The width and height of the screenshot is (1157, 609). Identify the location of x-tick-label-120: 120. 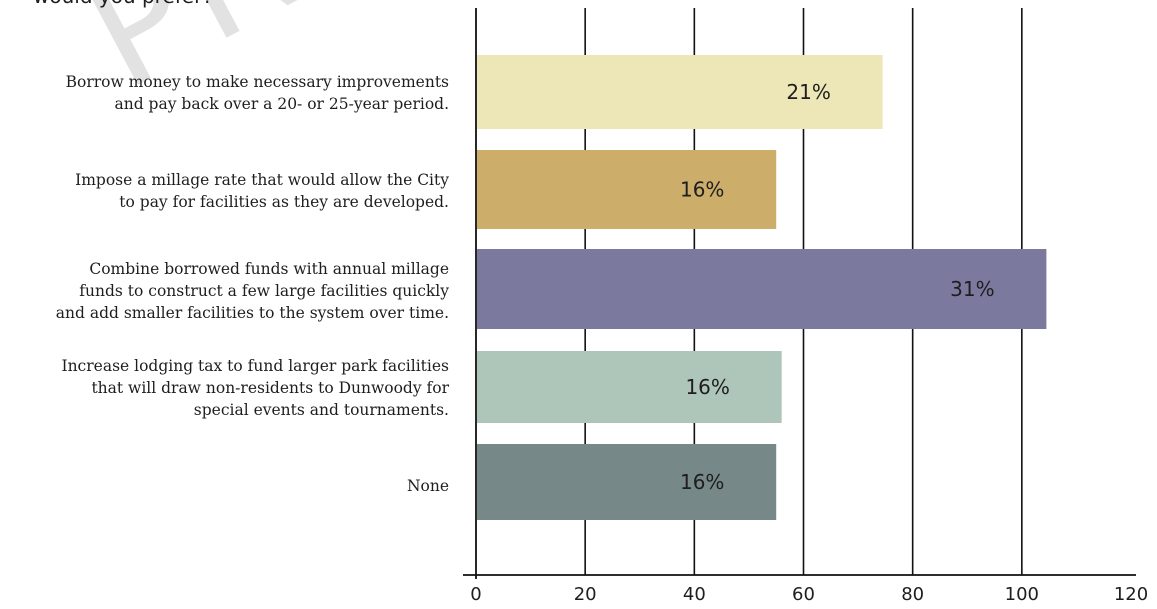
(1131, 594).